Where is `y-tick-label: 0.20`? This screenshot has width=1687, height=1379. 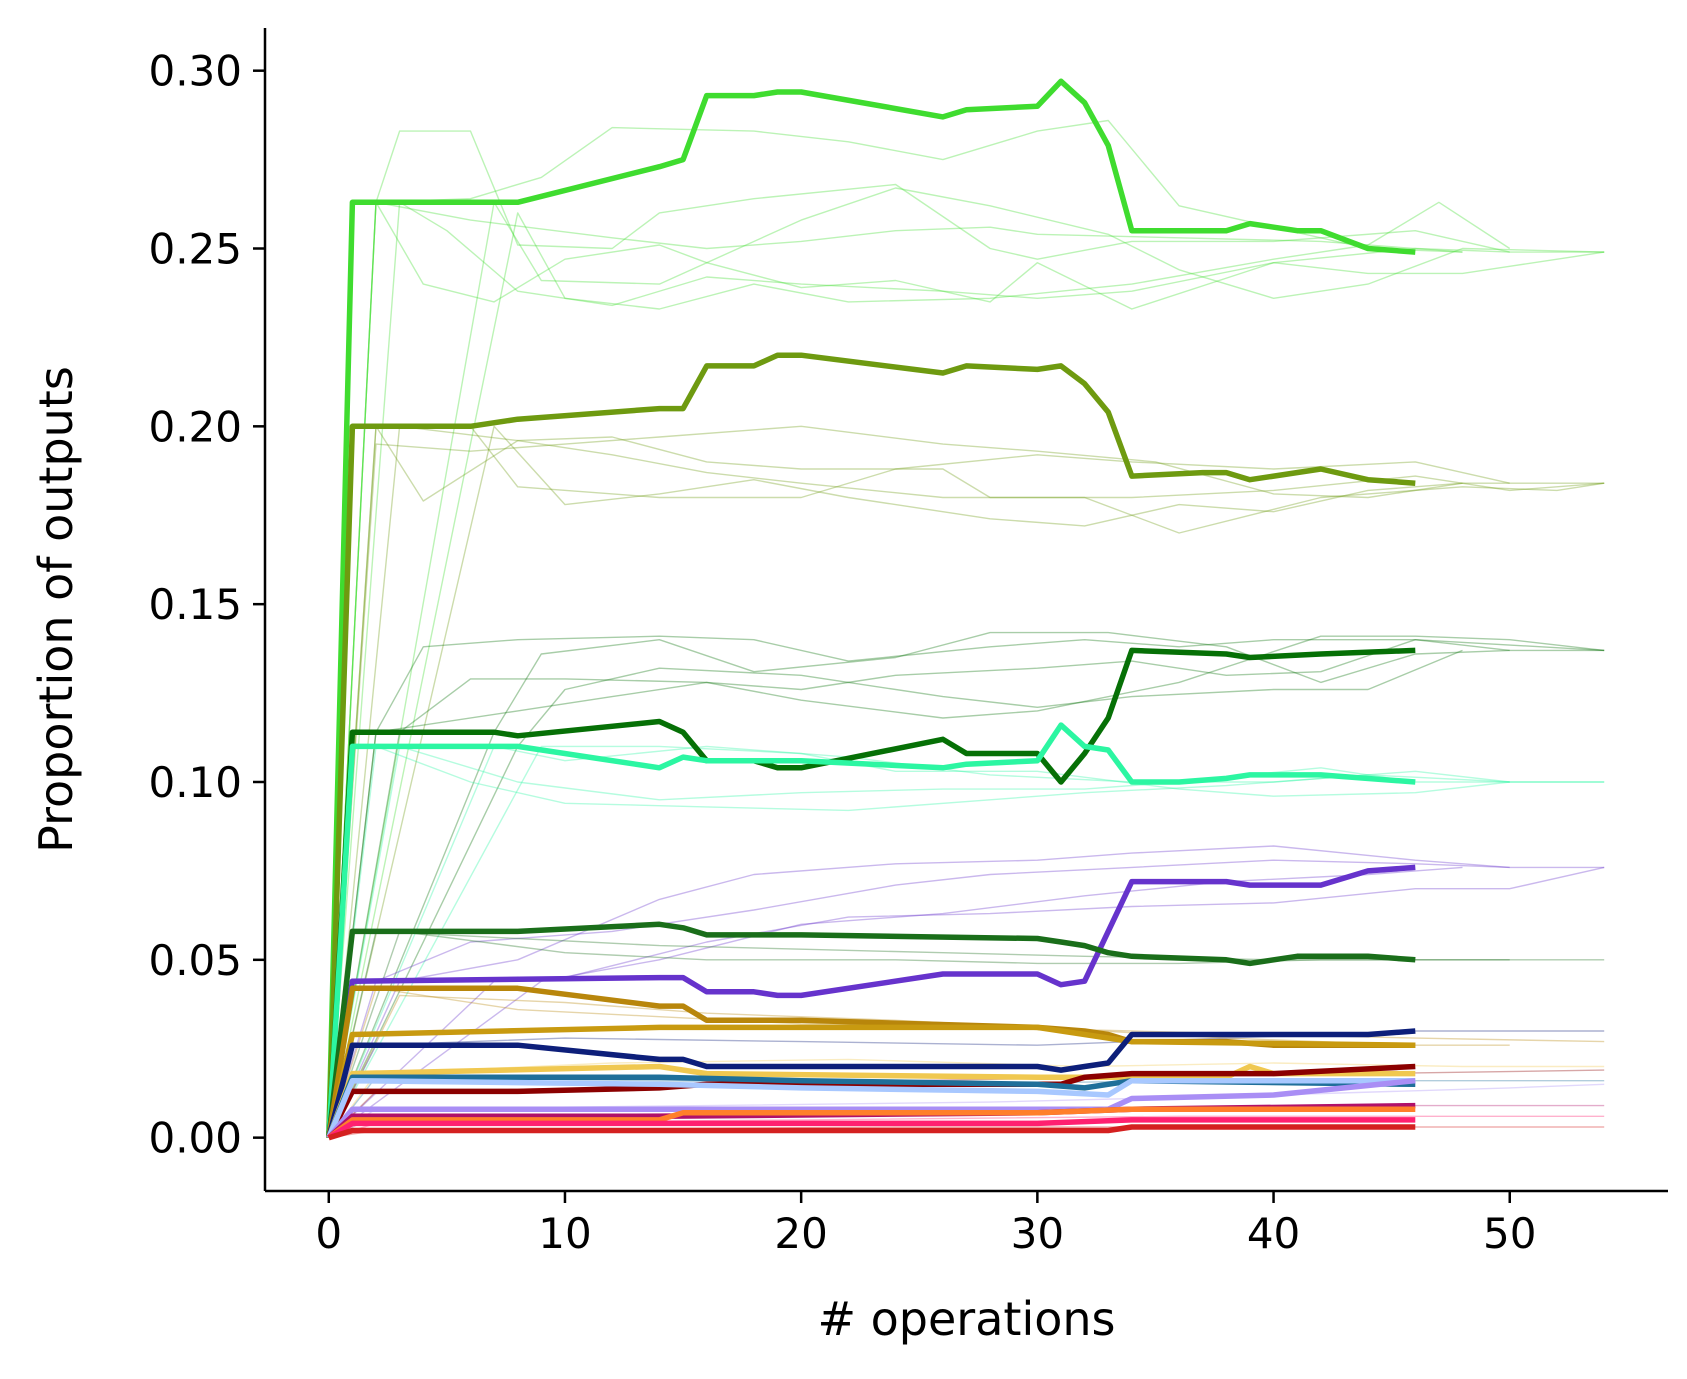
y-tick-label: 0.20 is located at coordinates (195, 426).